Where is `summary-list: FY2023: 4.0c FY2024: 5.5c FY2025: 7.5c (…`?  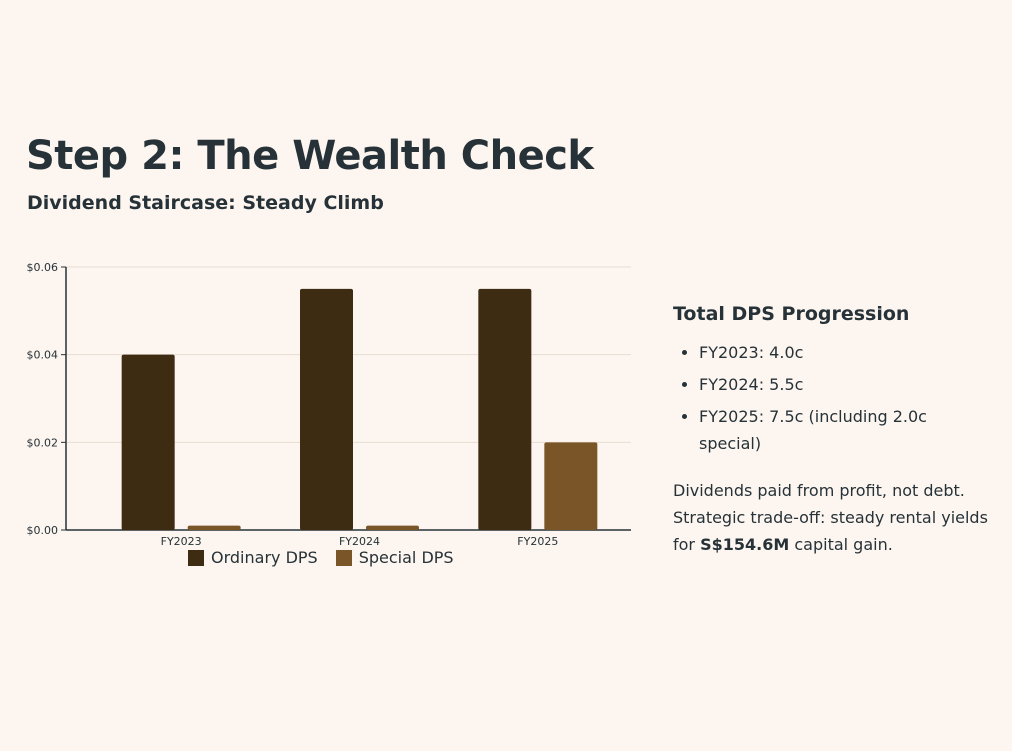
summary-list: FY2023: 4.0c FY2024: 5.5c FY2025: 7.5c (… is located at coordinates (833, 398).